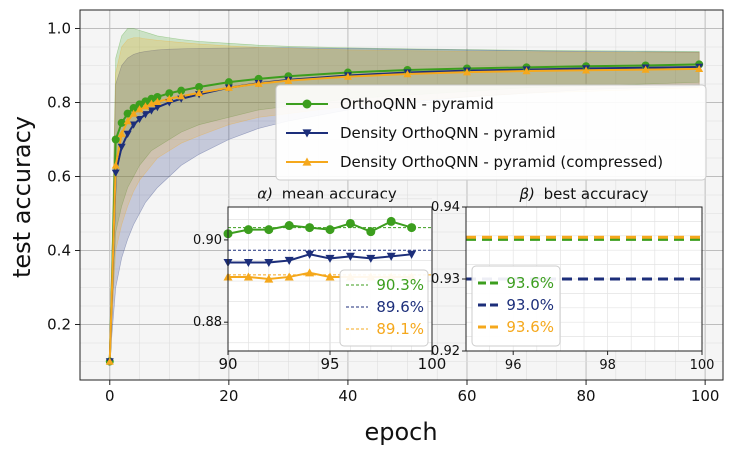 The height and width of the screenshot is (457, 747). What do you see at coordinates (227, 364) in the screenshot?
I see `alpha-x-tick-label: 90` at bounding box center [227, 364].